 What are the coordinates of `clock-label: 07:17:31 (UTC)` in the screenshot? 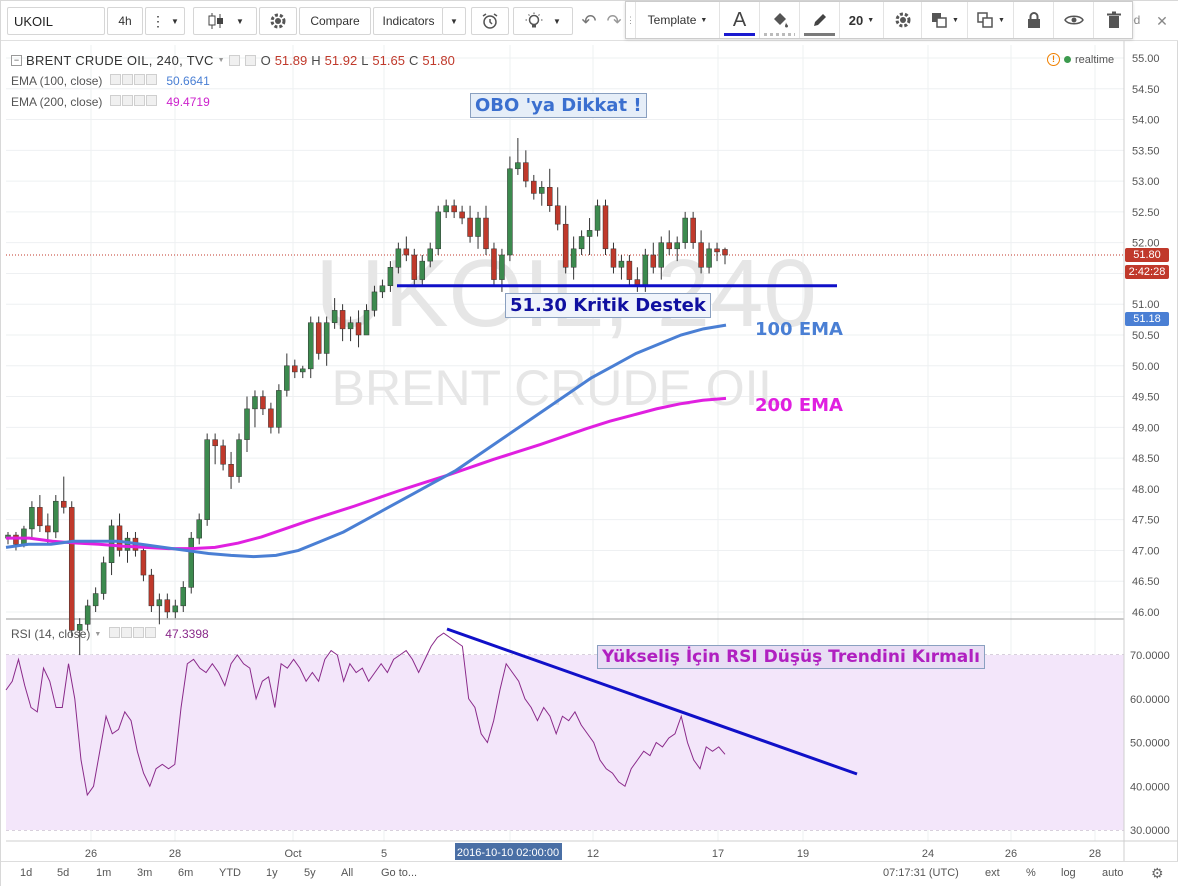 It's located at (921, 873).